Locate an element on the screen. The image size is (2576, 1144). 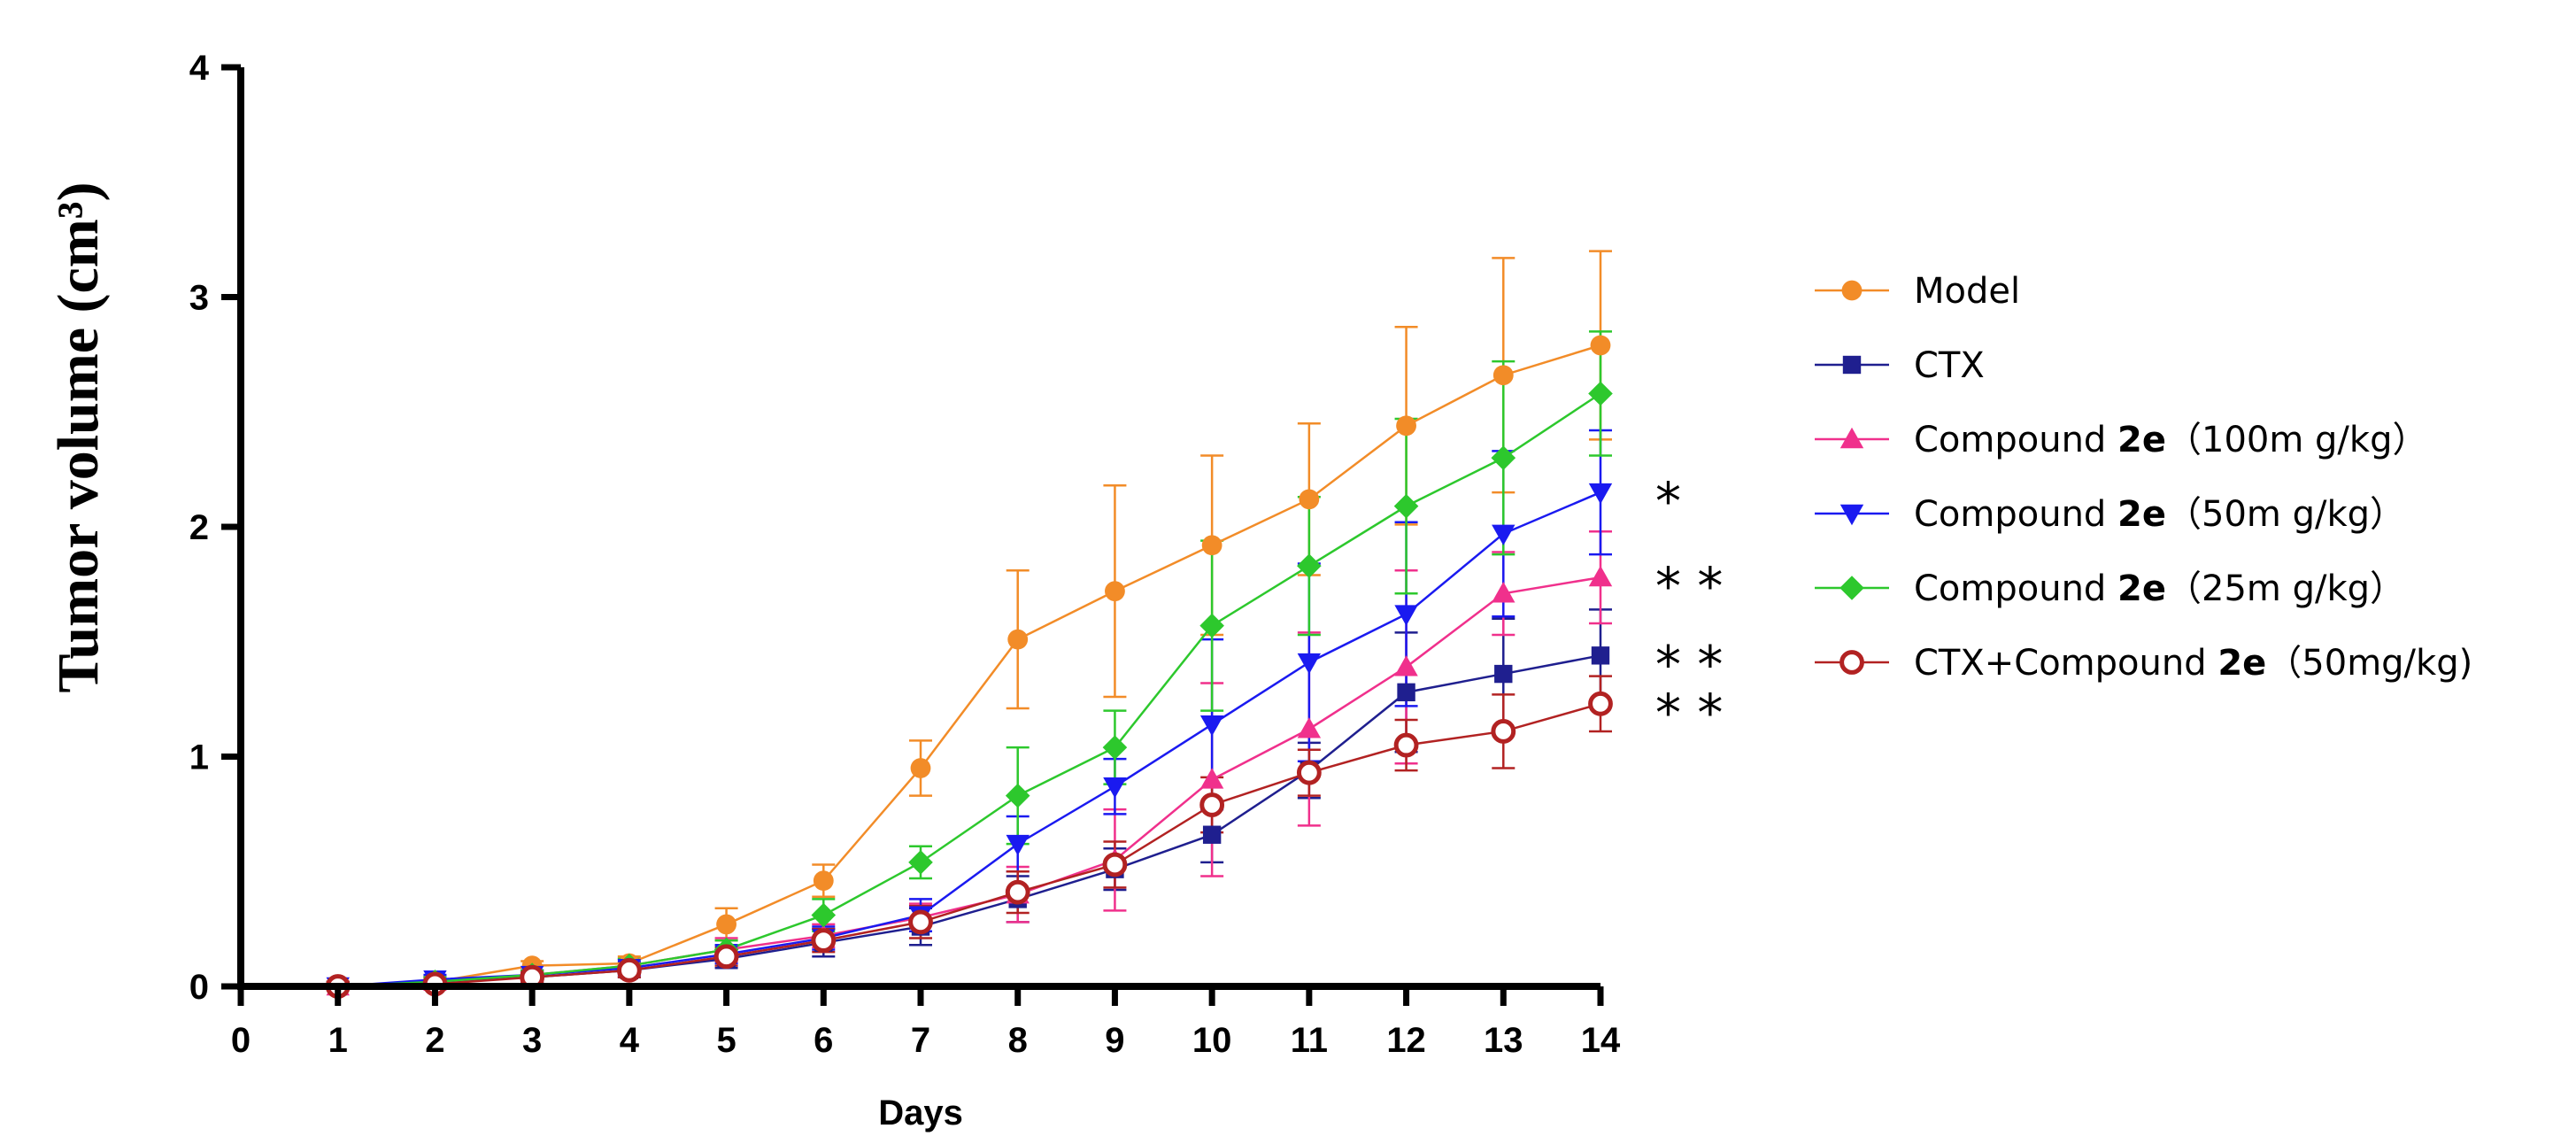
x-tick-label-2: 2 is located at coordinates (434, 1040).